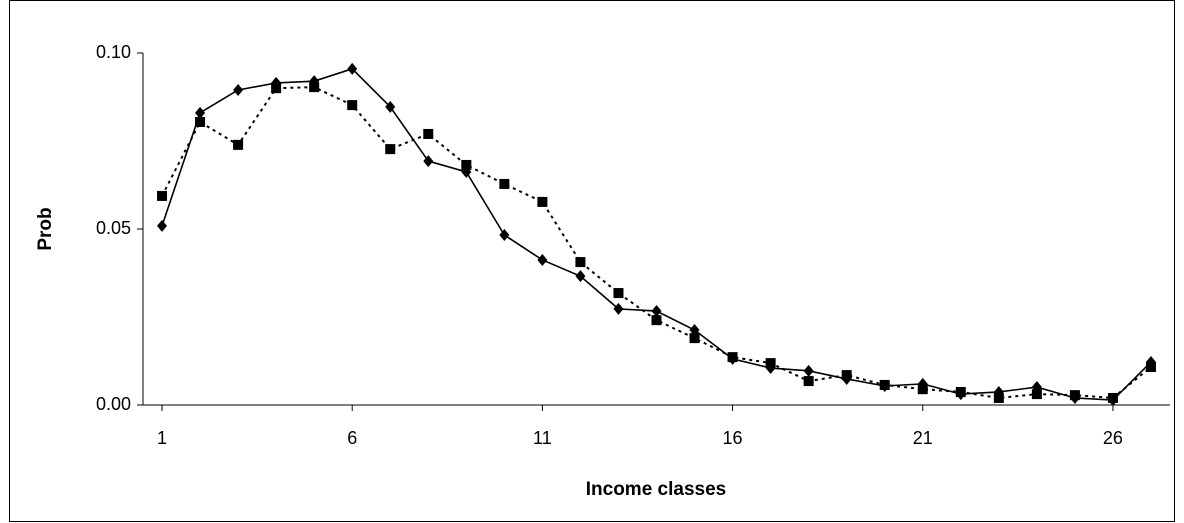 This screenshot has height=523, width=1184. Describe the element at coordinates (113, 228) in the screenshot. I see `y-tick-label: 0.05` at that location.